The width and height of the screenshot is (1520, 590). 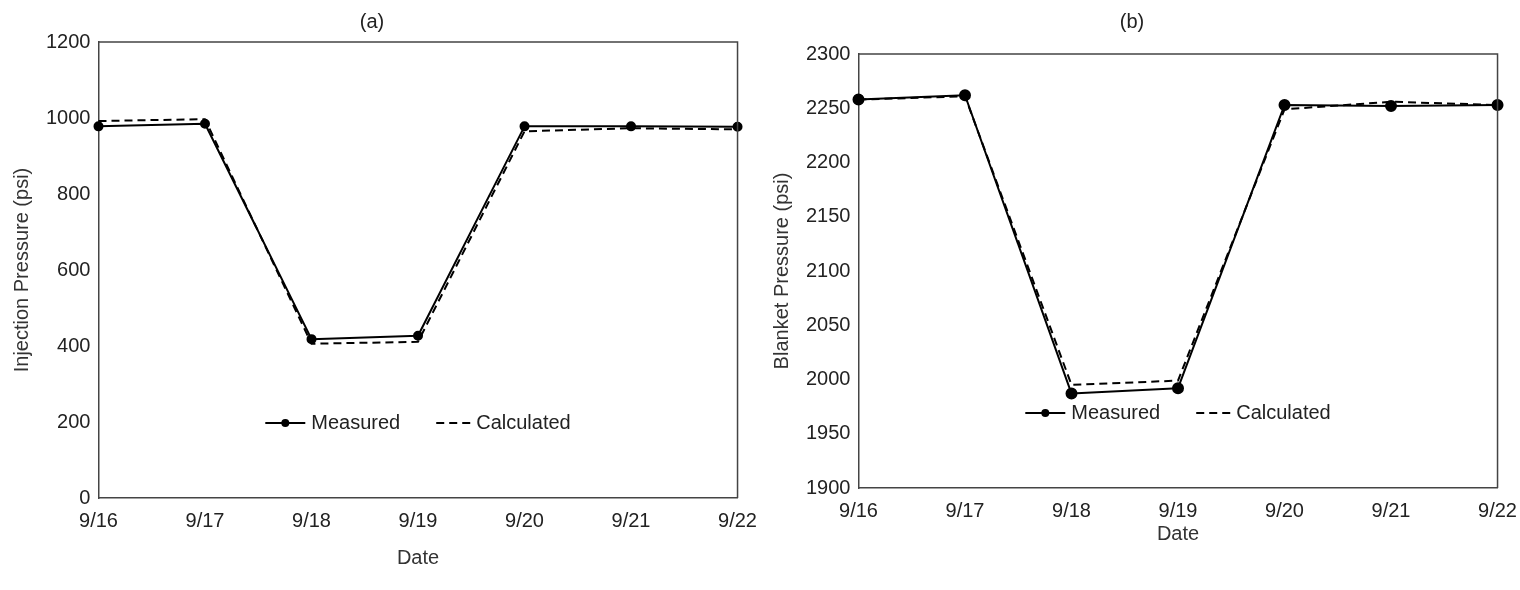 I want to click on y-tick-label: 1000, so click(x=68, y=116).